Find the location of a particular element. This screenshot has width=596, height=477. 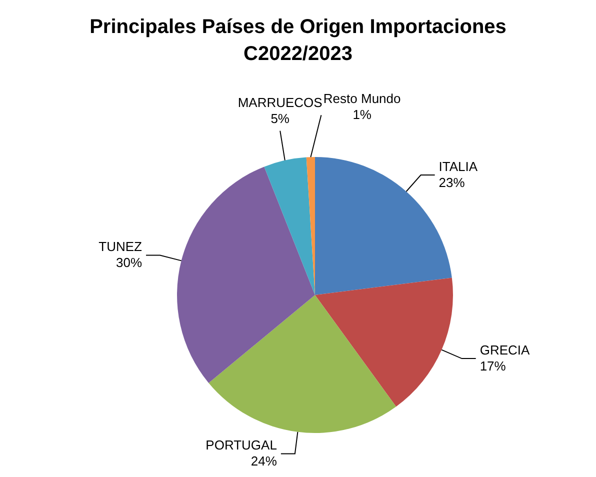

slice-label: PORTUGAL is located at coordinates (241, 445).